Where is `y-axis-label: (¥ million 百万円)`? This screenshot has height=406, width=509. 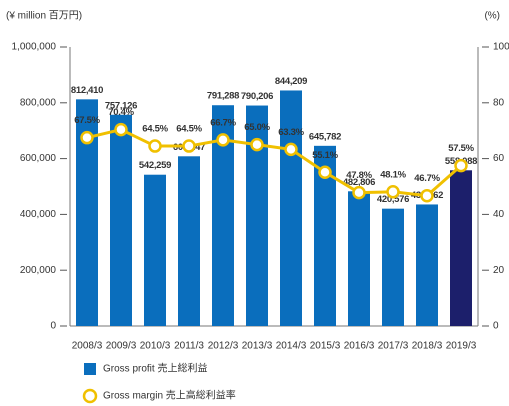
y-axis-label: (¥ million 百万円) is located at coordinates (44, 16).